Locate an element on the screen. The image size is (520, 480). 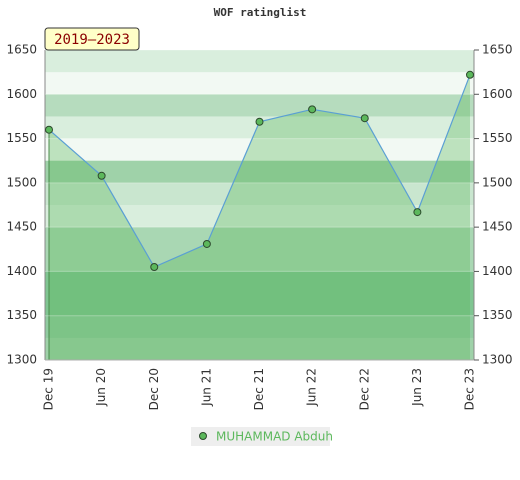
y-tick-label: 1450 is located at coordinates (21, 227).